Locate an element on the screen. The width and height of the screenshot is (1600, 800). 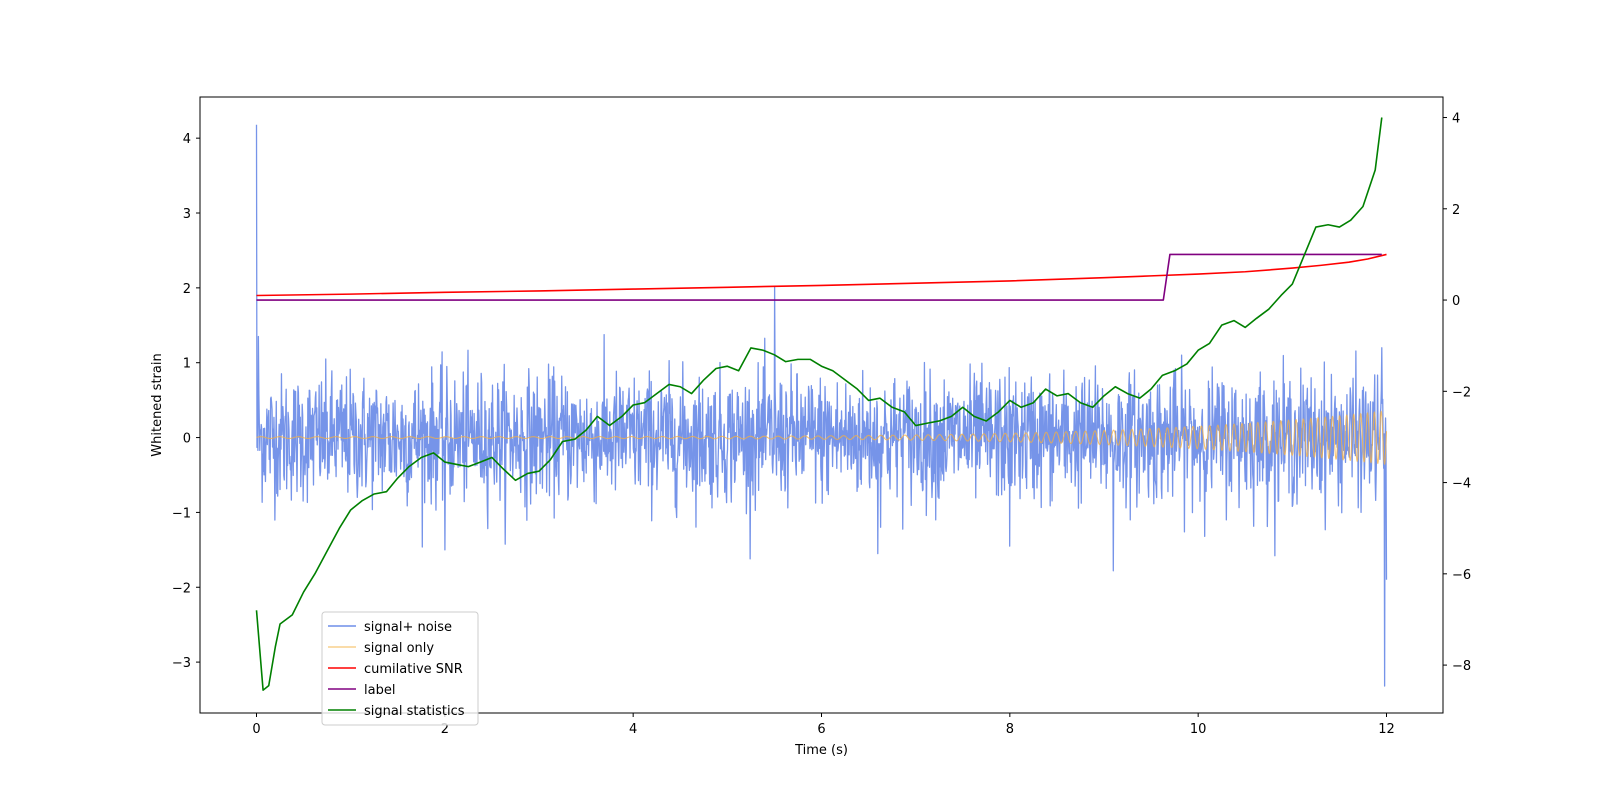
y-axis-right: 4 2 0 −2 −4 −6 −8 is located at coordinates (1457, 393).